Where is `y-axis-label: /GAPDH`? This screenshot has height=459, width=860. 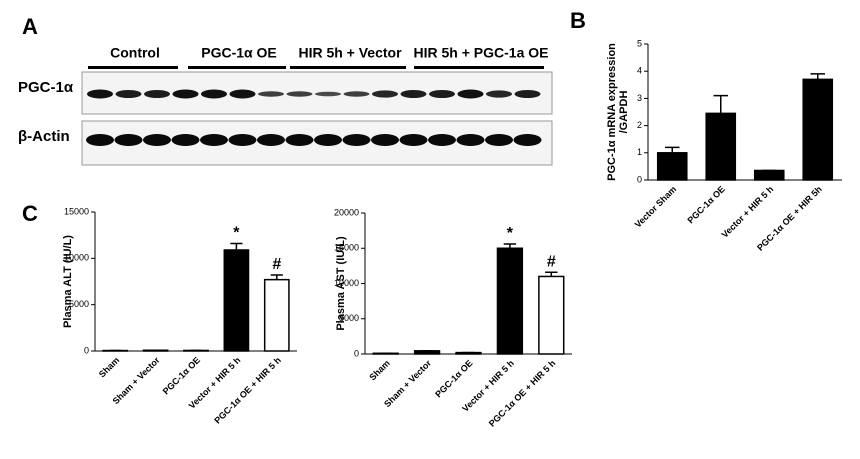
y-axis-label: /GAPDH is located at coordinates (624, 112).